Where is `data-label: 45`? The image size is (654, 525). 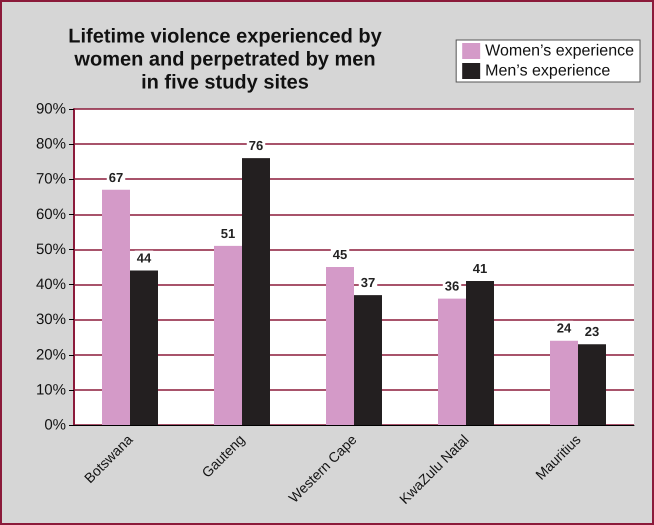 data-label: 45 is located at coordinates (340, 254).